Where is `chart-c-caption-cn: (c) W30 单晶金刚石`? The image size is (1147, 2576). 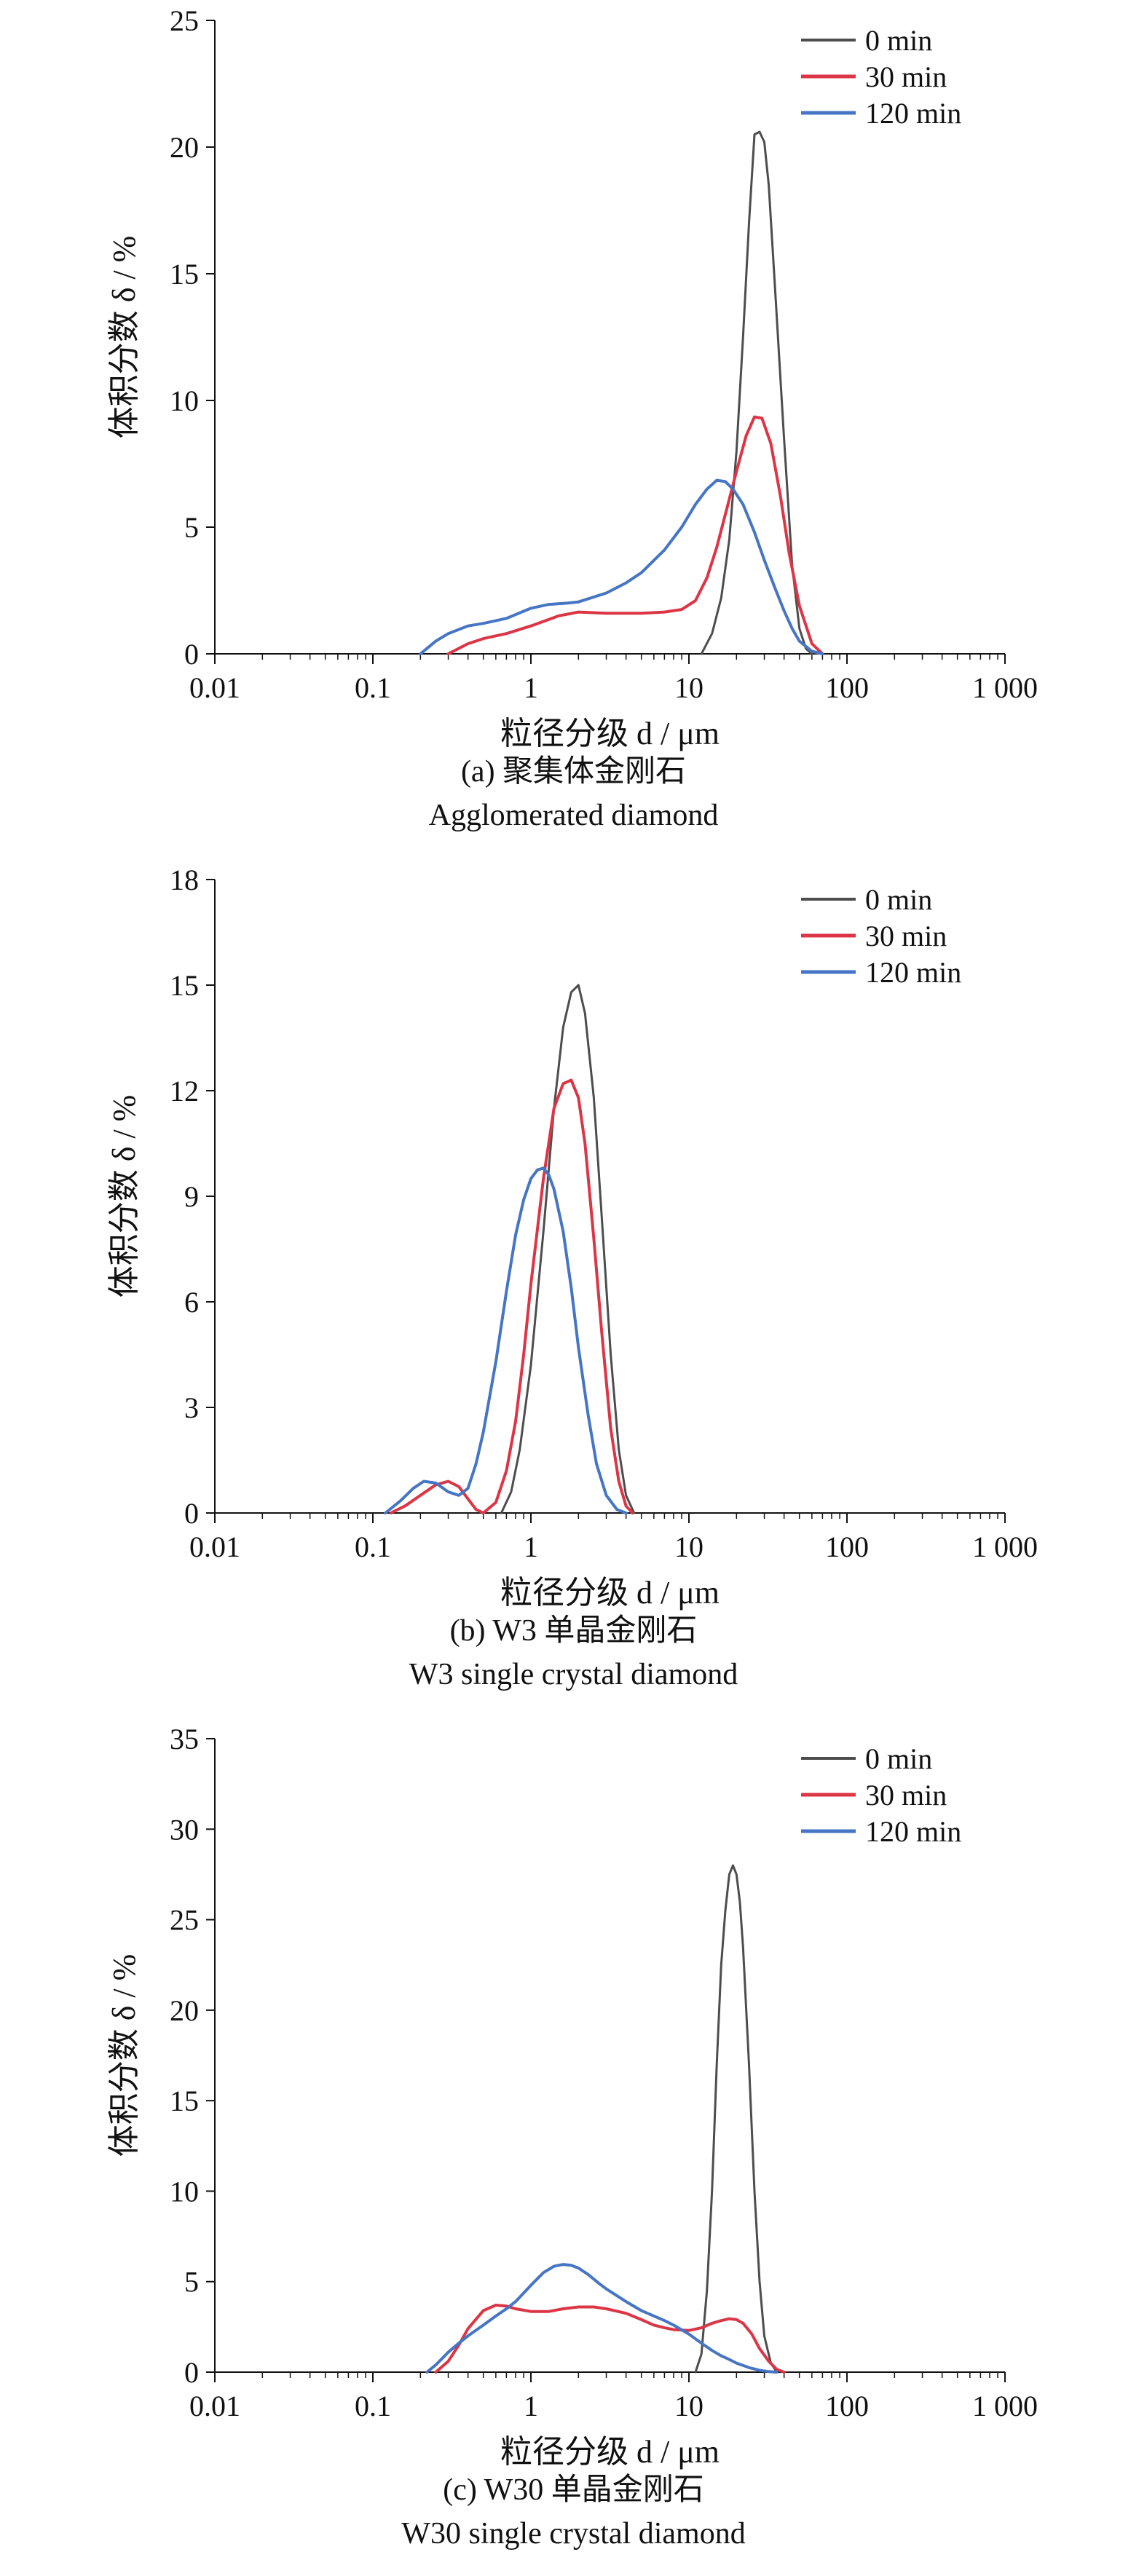
chart-c-caption-cn: (c) W30 单晶金刚石 is located at coordinates (574, 2490).